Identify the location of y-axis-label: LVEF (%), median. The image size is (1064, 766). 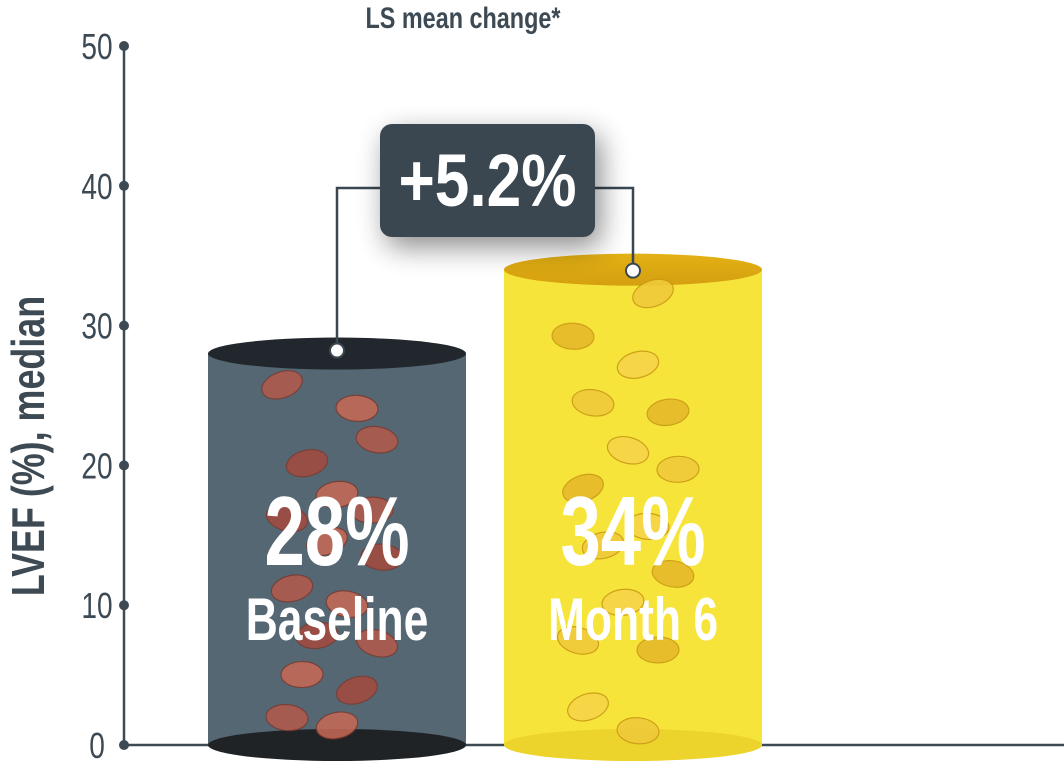
(28, 446).